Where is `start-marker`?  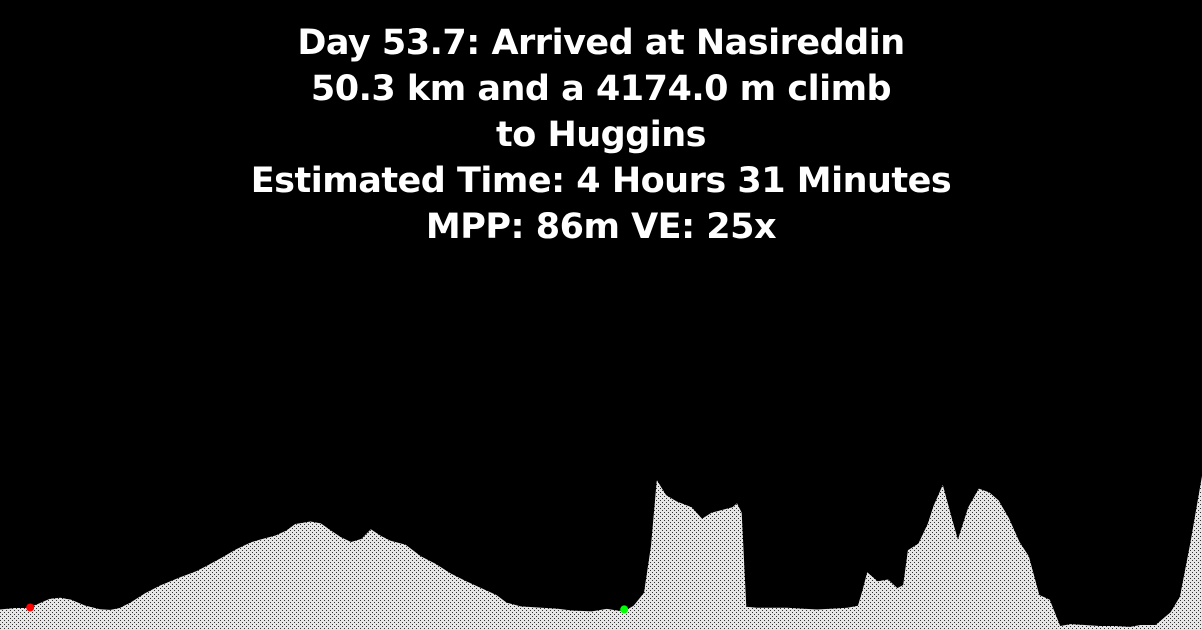 start-marker is located at coordinates (30, 607).